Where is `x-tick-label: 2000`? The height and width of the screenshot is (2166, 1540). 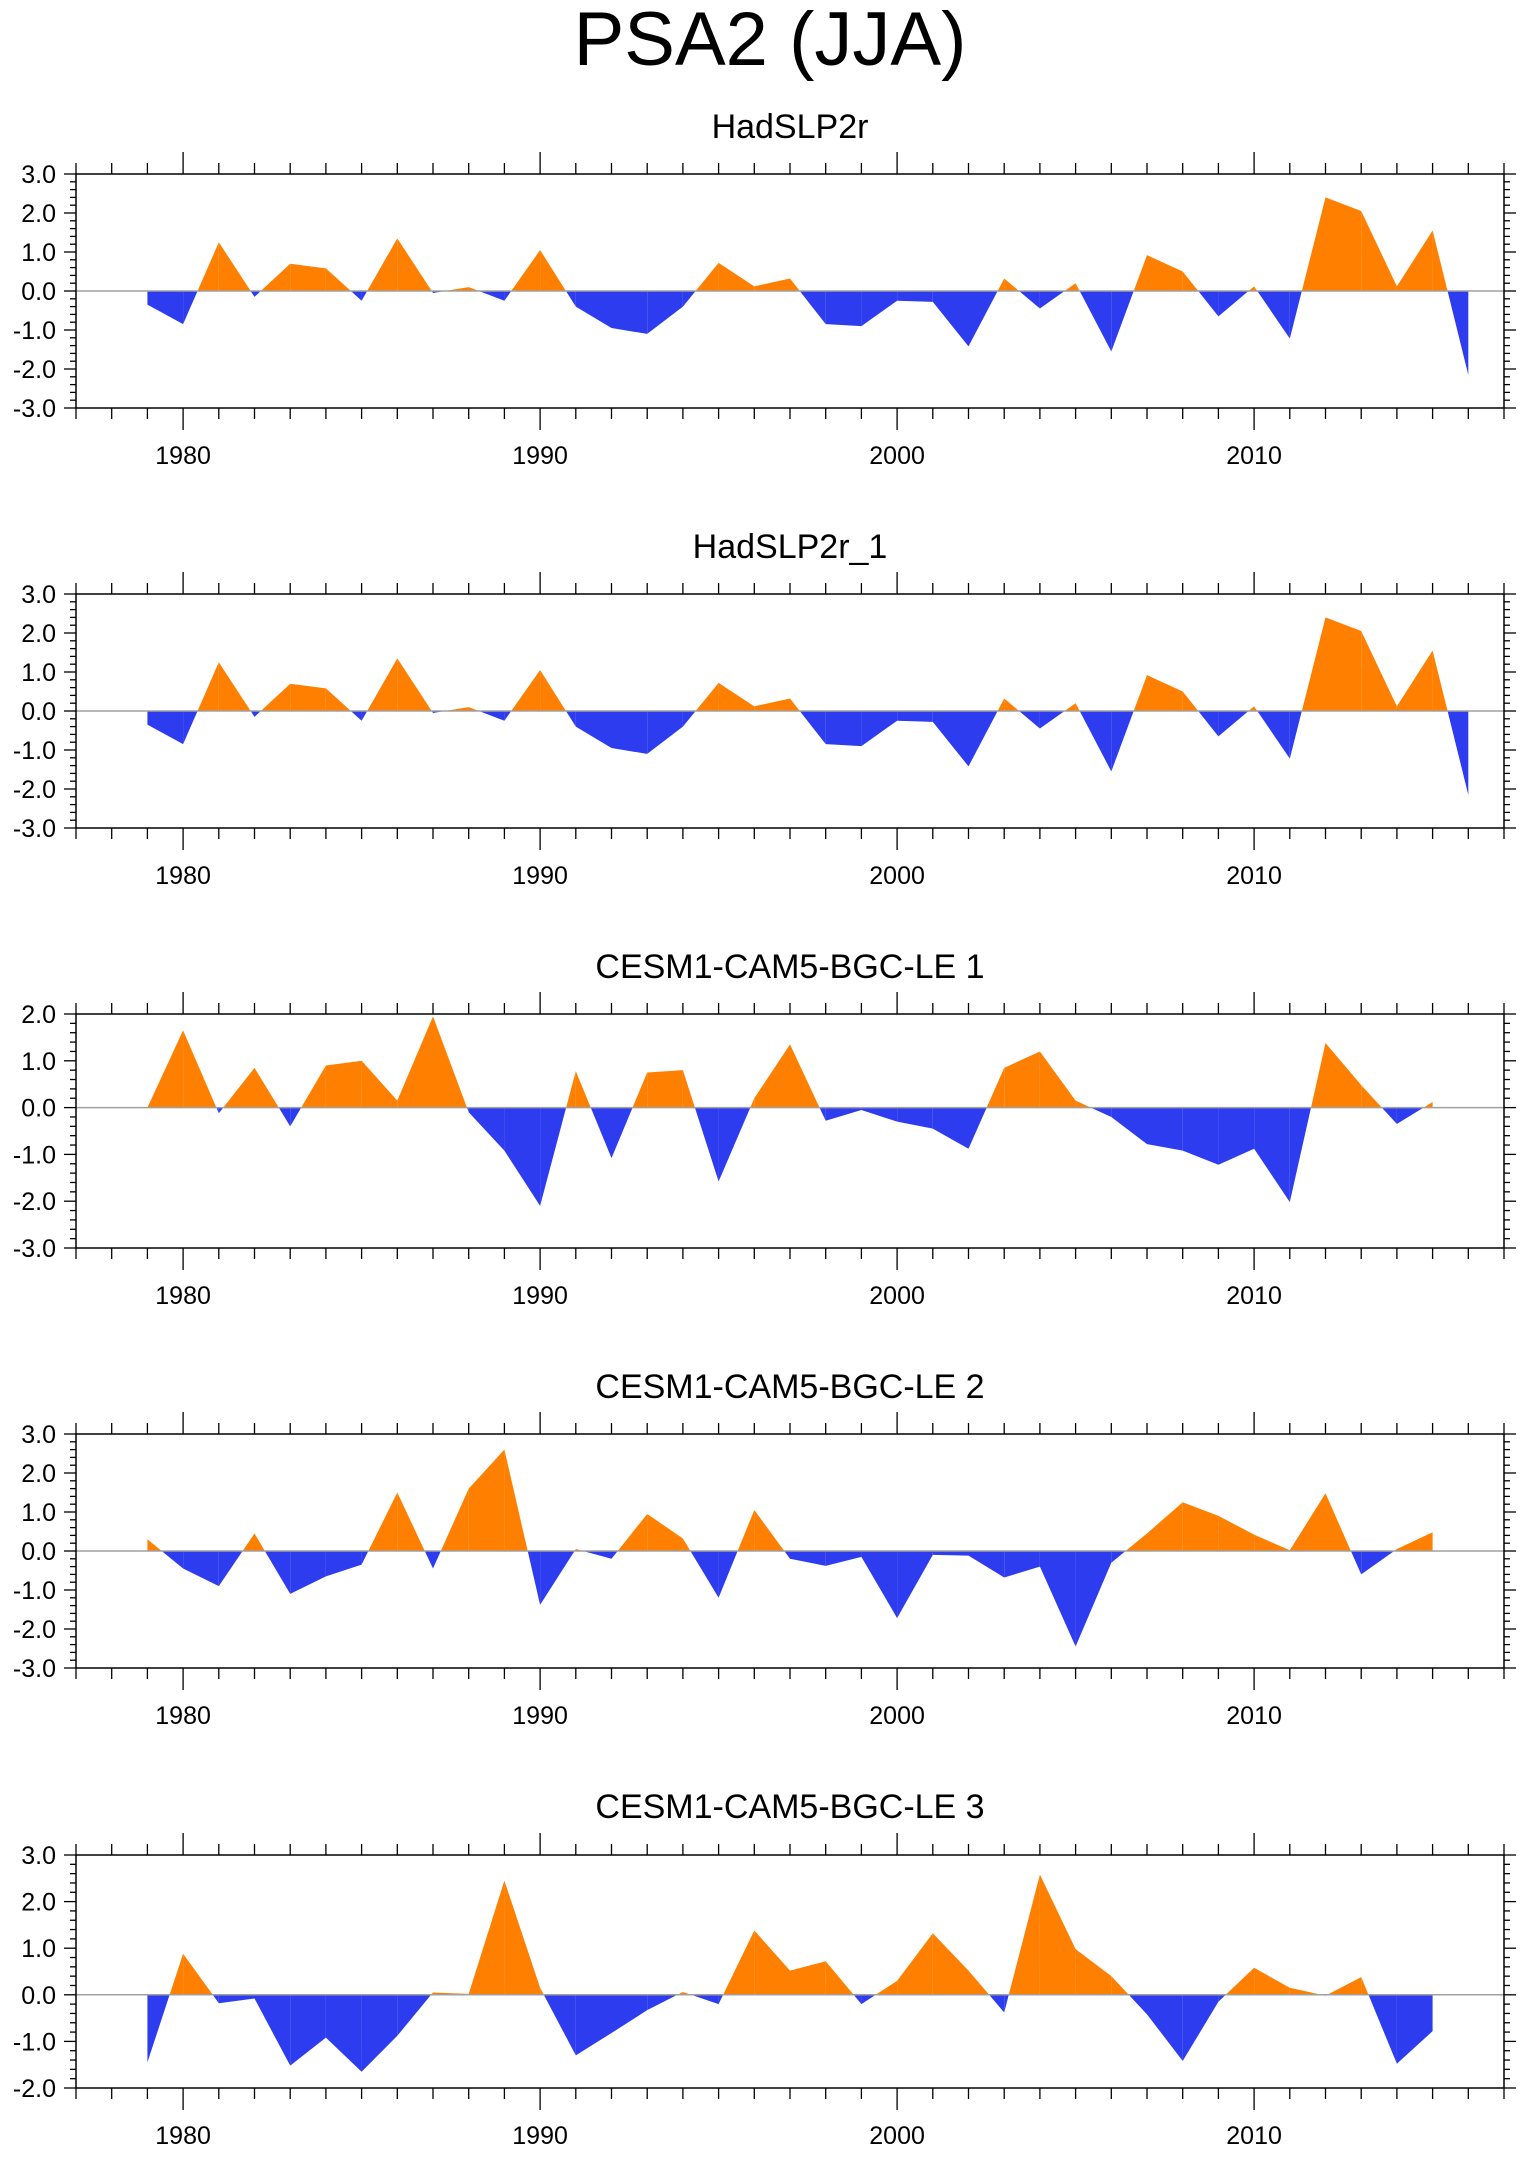
x-tick-label: 2000 is located at coordinates (897, 1716).